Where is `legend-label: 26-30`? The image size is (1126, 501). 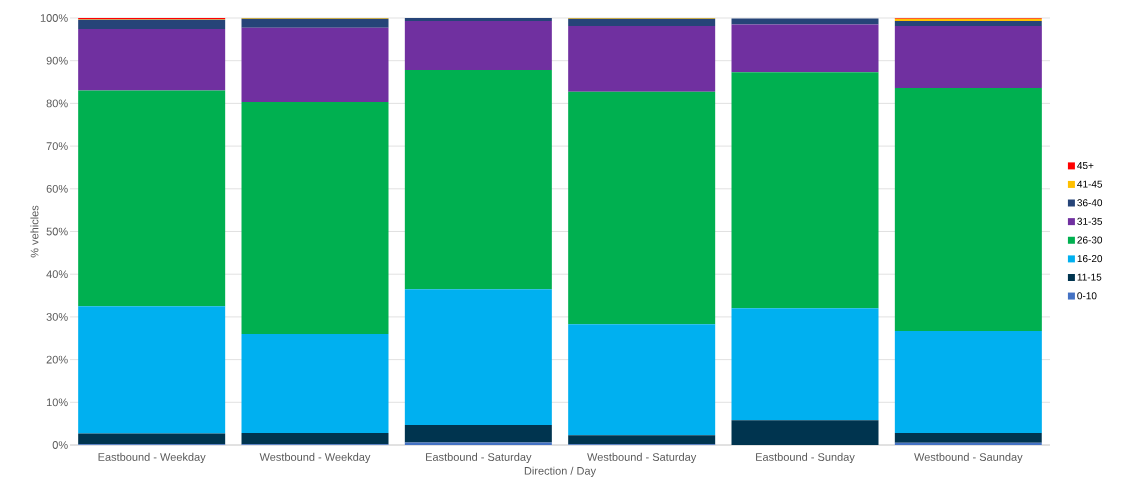
legend-label: 26-30 is located at coordinates (1090, 240).